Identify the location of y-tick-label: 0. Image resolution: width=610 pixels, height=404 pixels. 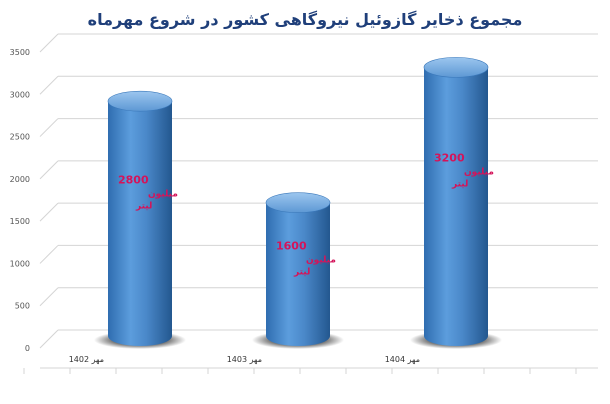
(27, 348).